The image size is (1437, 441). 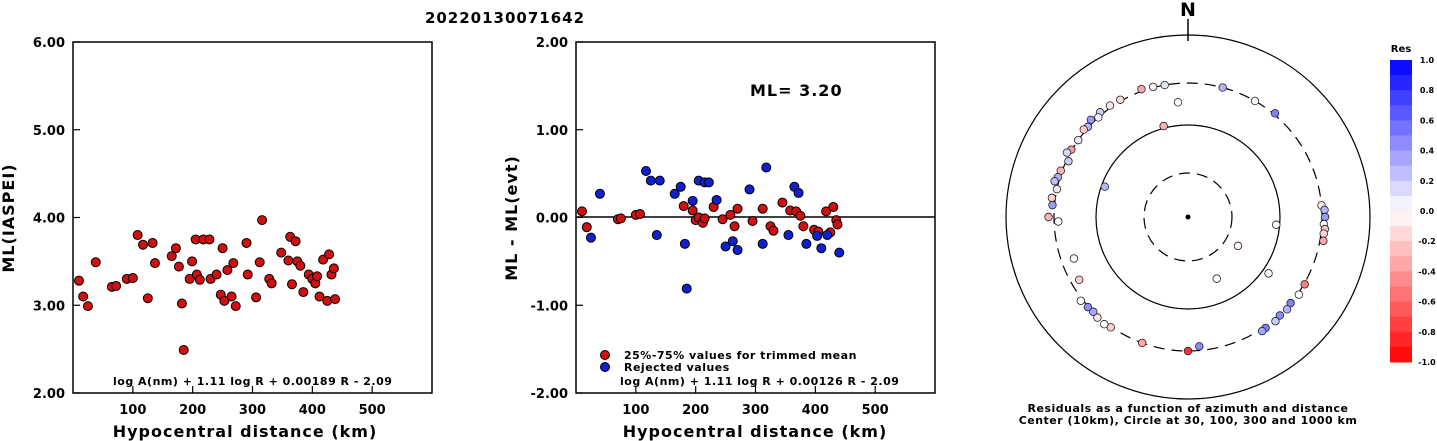 What do you see at coordinates (245, 431) in the screenshot?
I see `chart1-xlabel: Hypocentral distance (km)` at bounding box center [245, 431].